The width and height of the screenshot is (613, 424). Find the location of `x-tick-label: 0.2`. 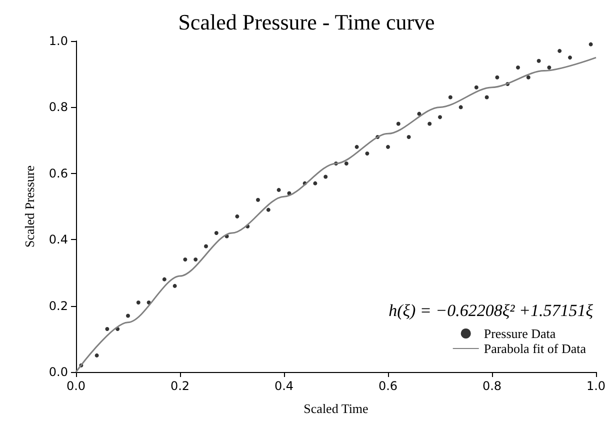

x-tick-label: 0.2 is located at coordinates (180, 386).